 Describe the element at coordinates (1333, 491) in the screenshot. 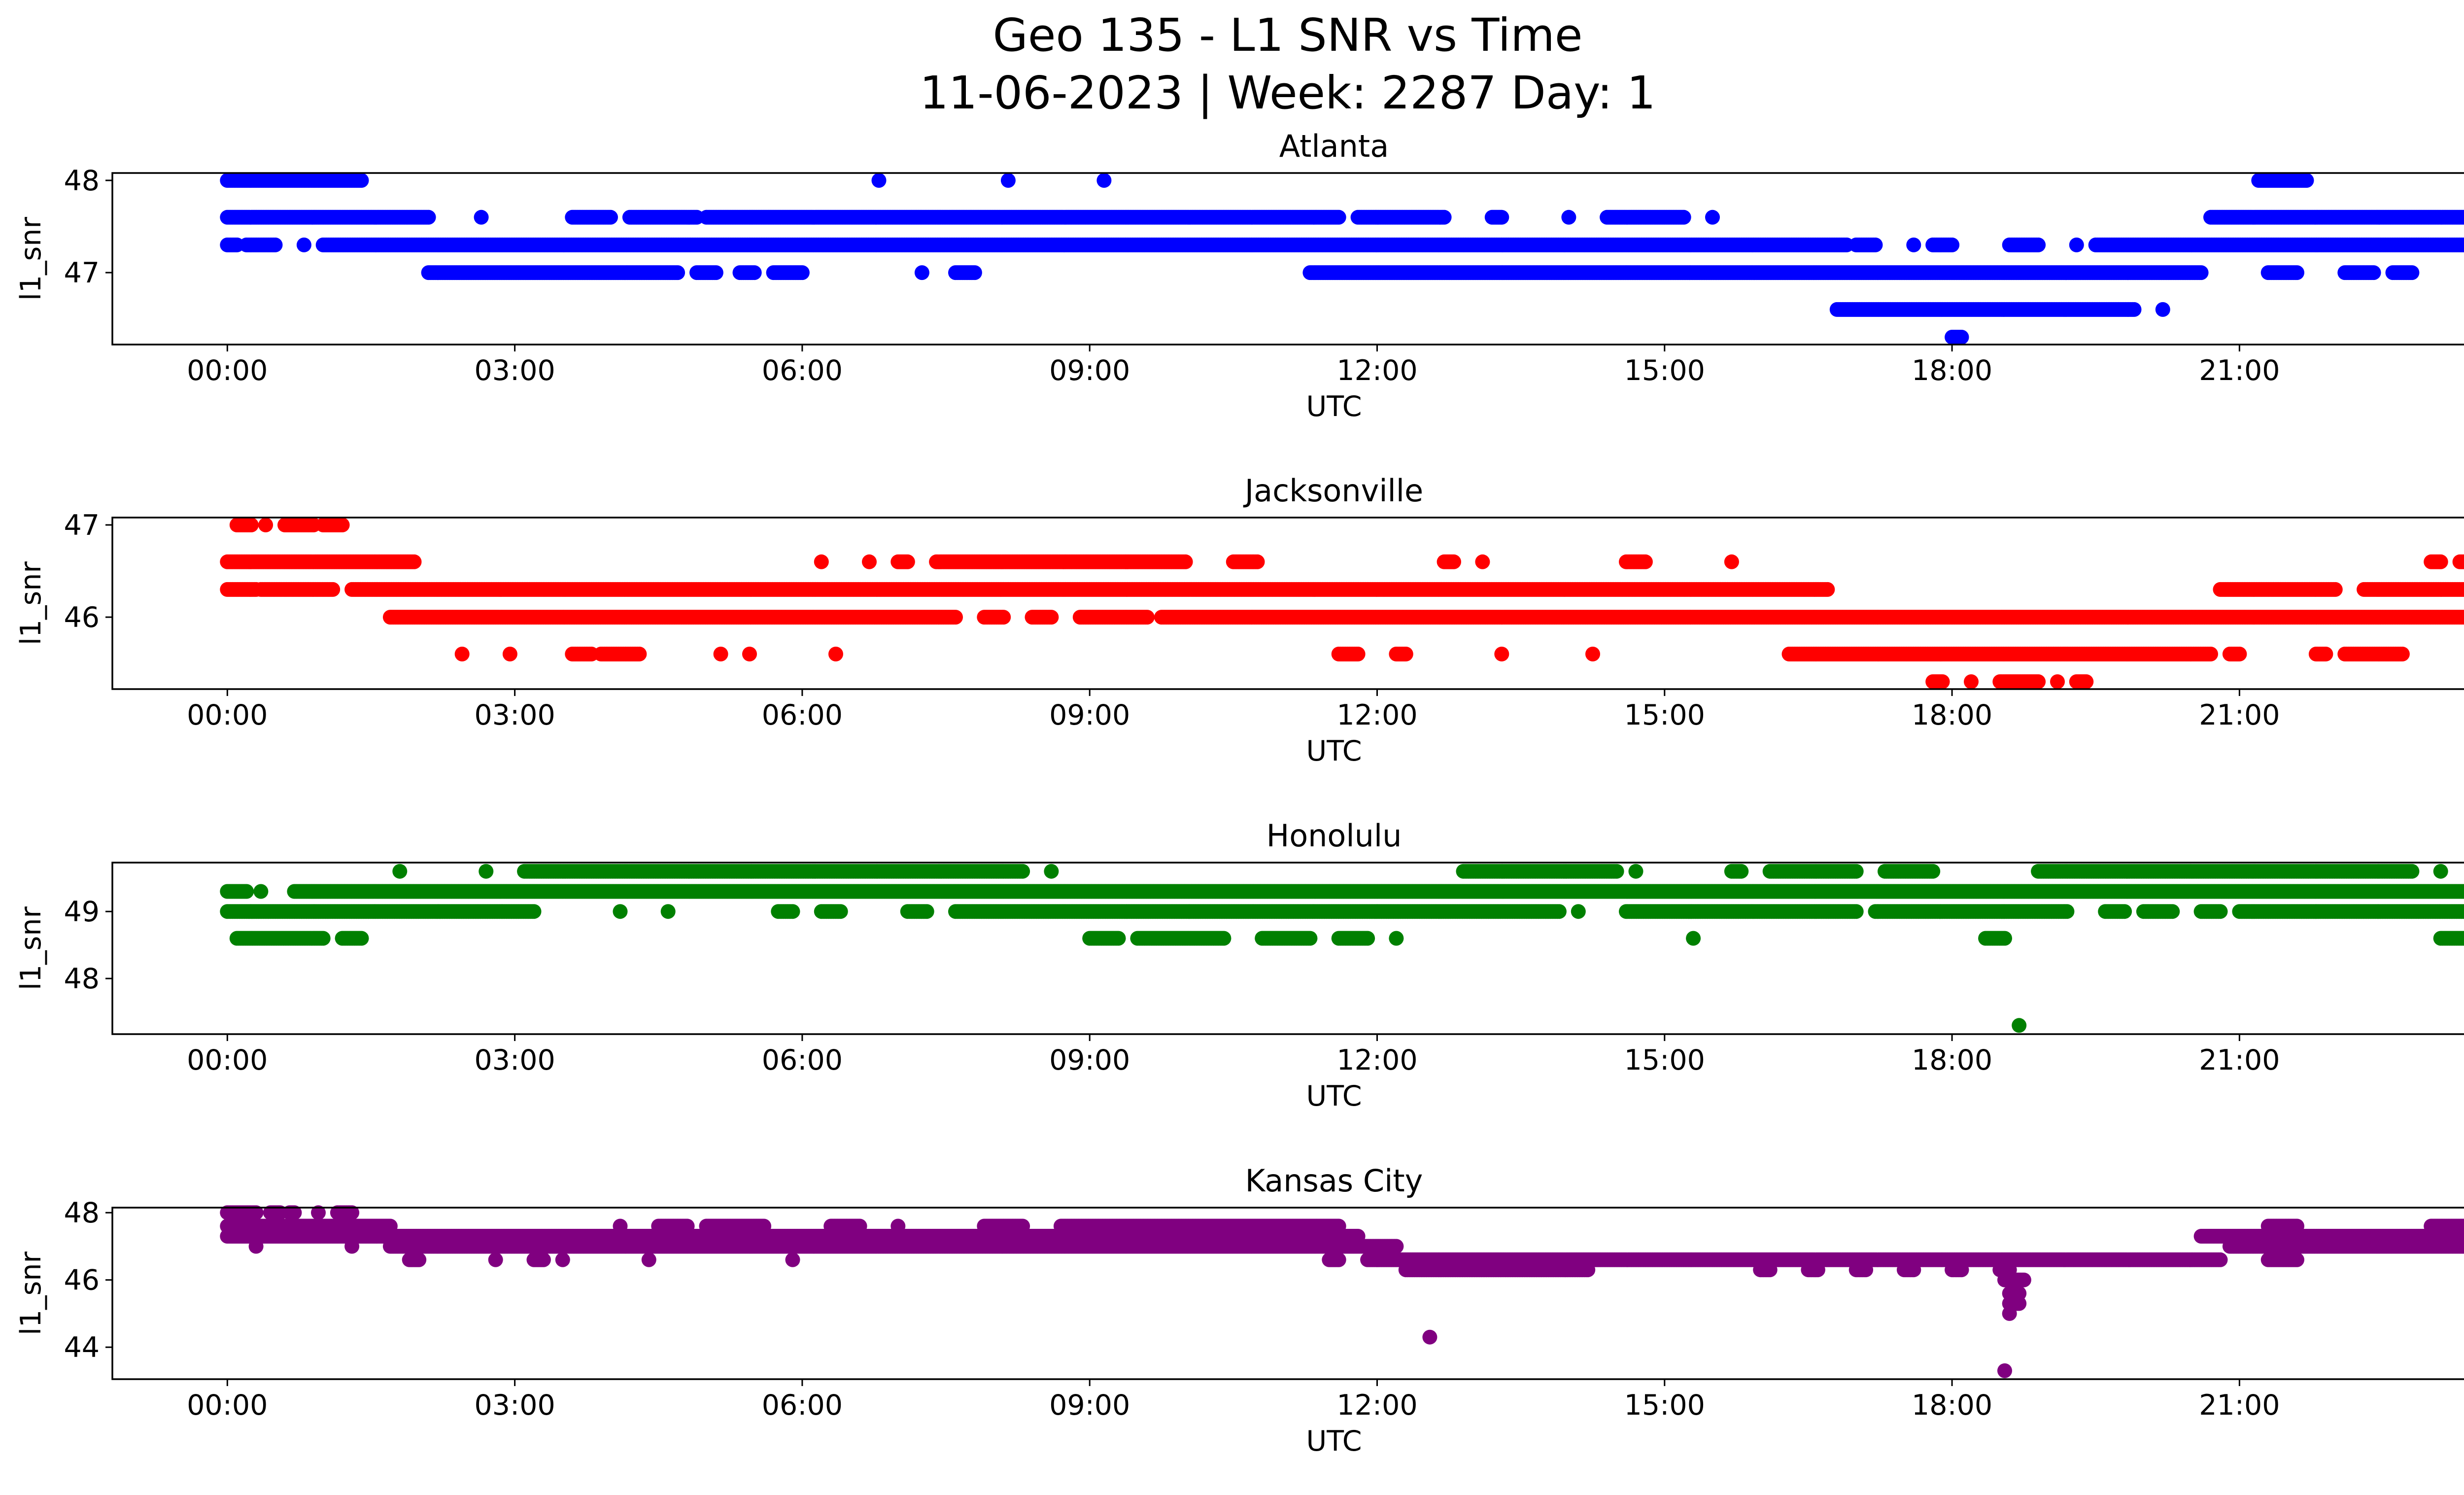

I see `subplot-title: Jacksonville` at that location.